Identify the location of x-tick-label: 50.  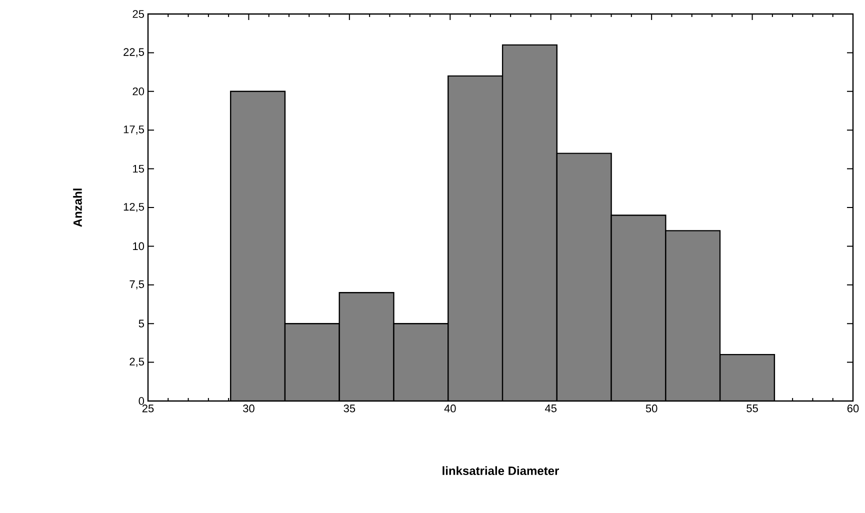
(652, 408).